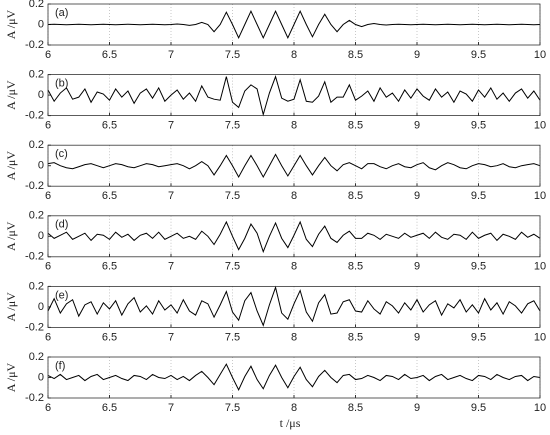  I want to click on panel-label: (e), so click(61, 295).